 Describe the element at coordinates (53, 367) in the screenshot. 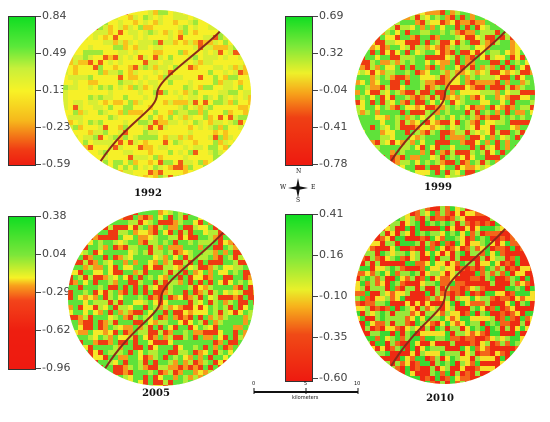

I see `tick-label: -0.96` at that location.